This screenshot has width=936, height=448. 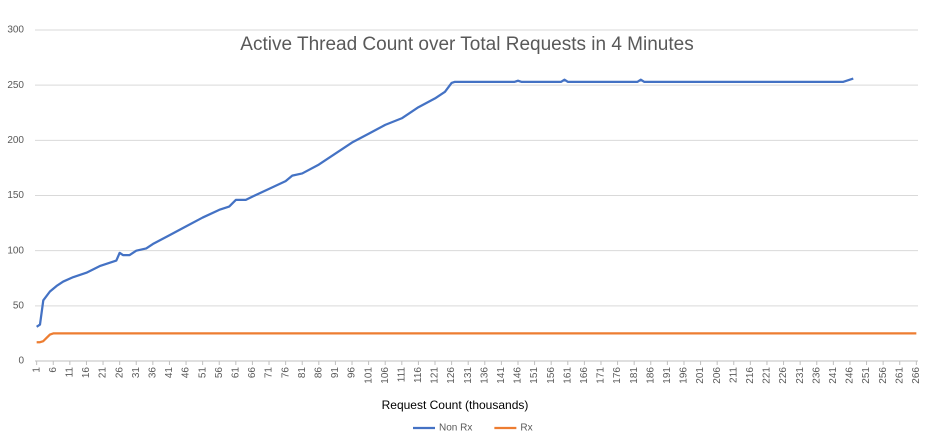 What do you see at coordinates (21, 361) in the screenshot?
I see `y-tick-label: 0` at bounding box center [21, 361].